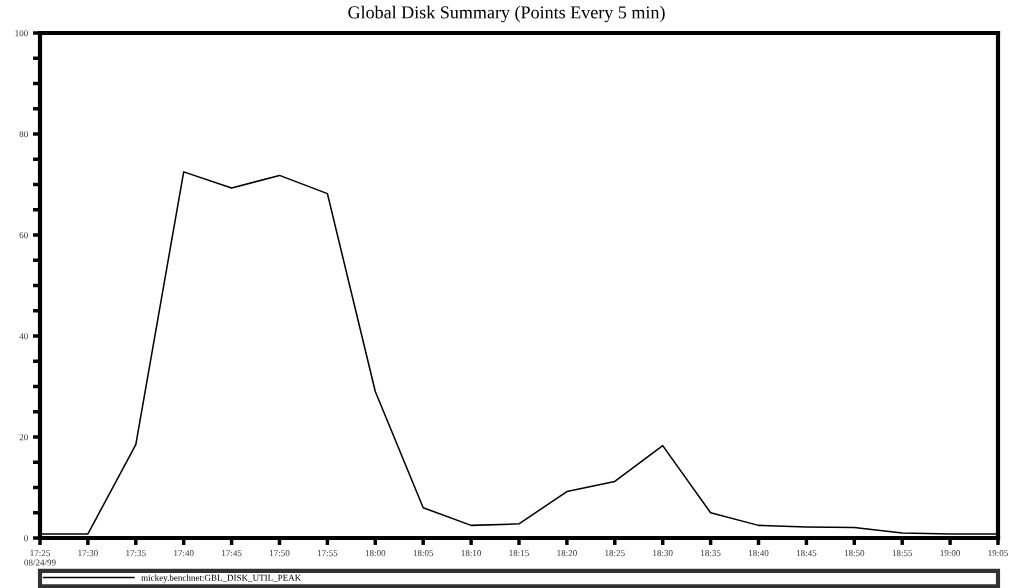  I want to click on y-tick-label: 40, so click(23, 336).